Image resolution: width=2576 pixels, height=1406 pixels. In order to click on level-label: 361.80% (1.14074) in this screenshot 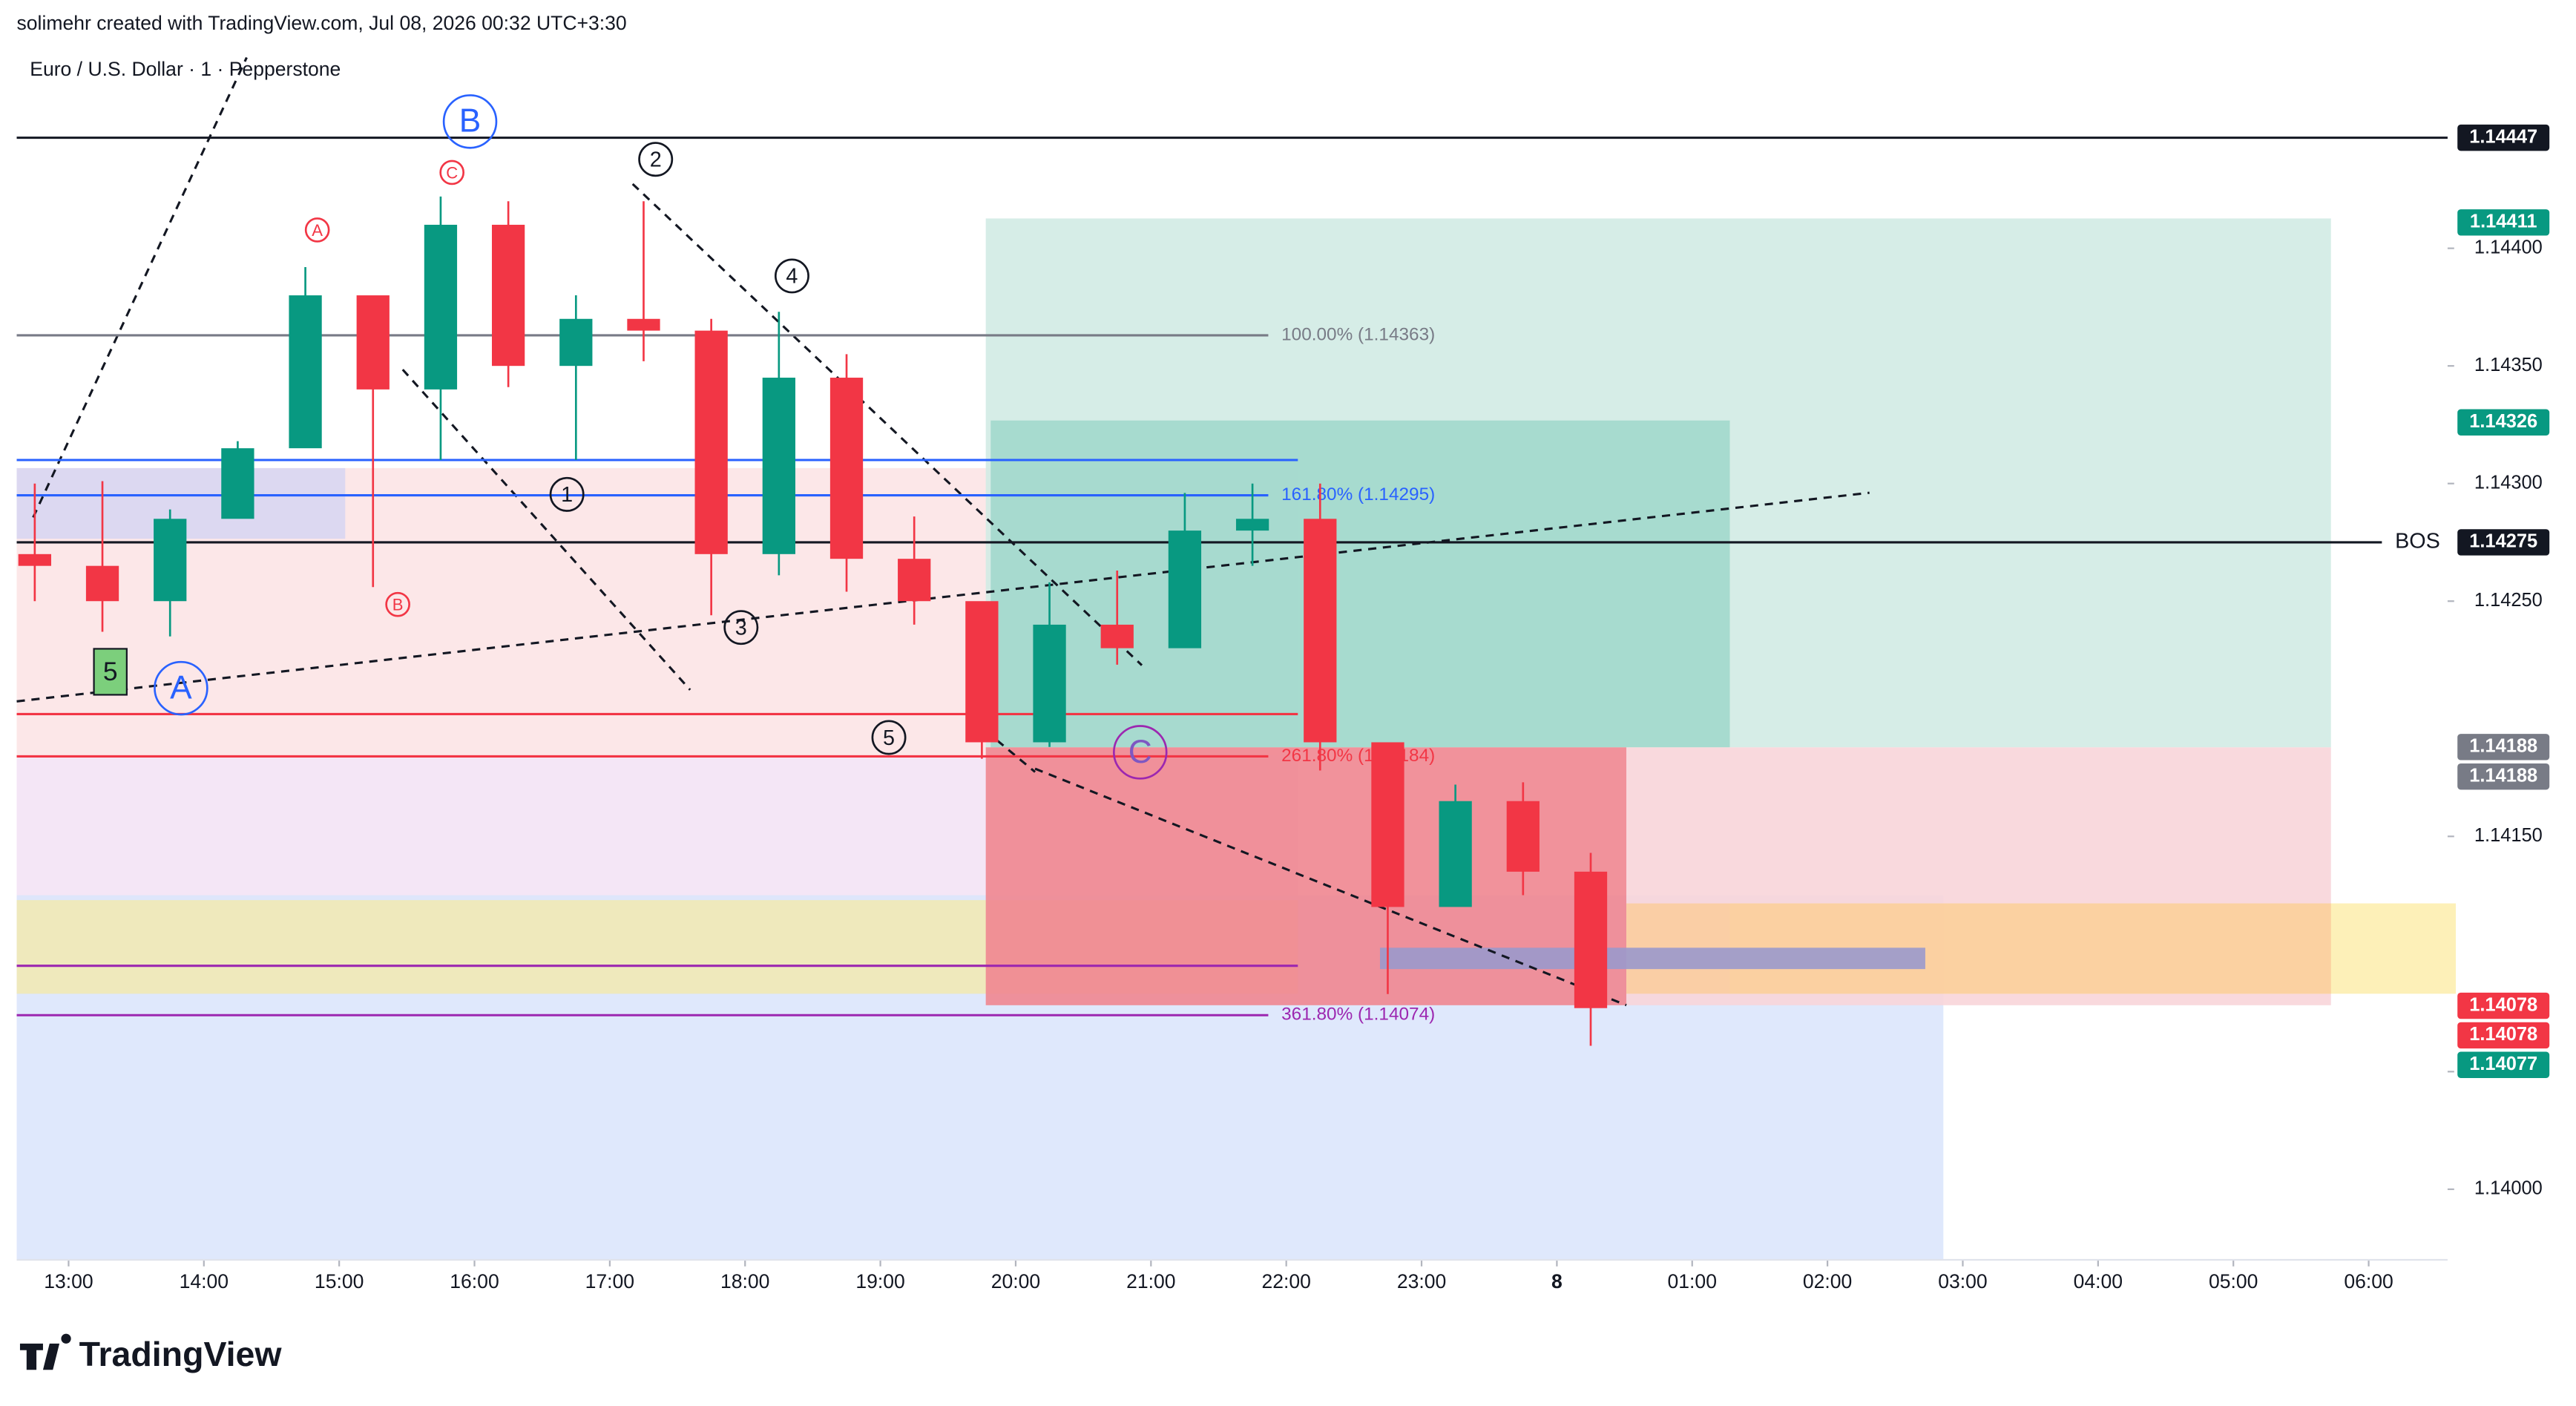, I will do `click(1358, 1015)`.